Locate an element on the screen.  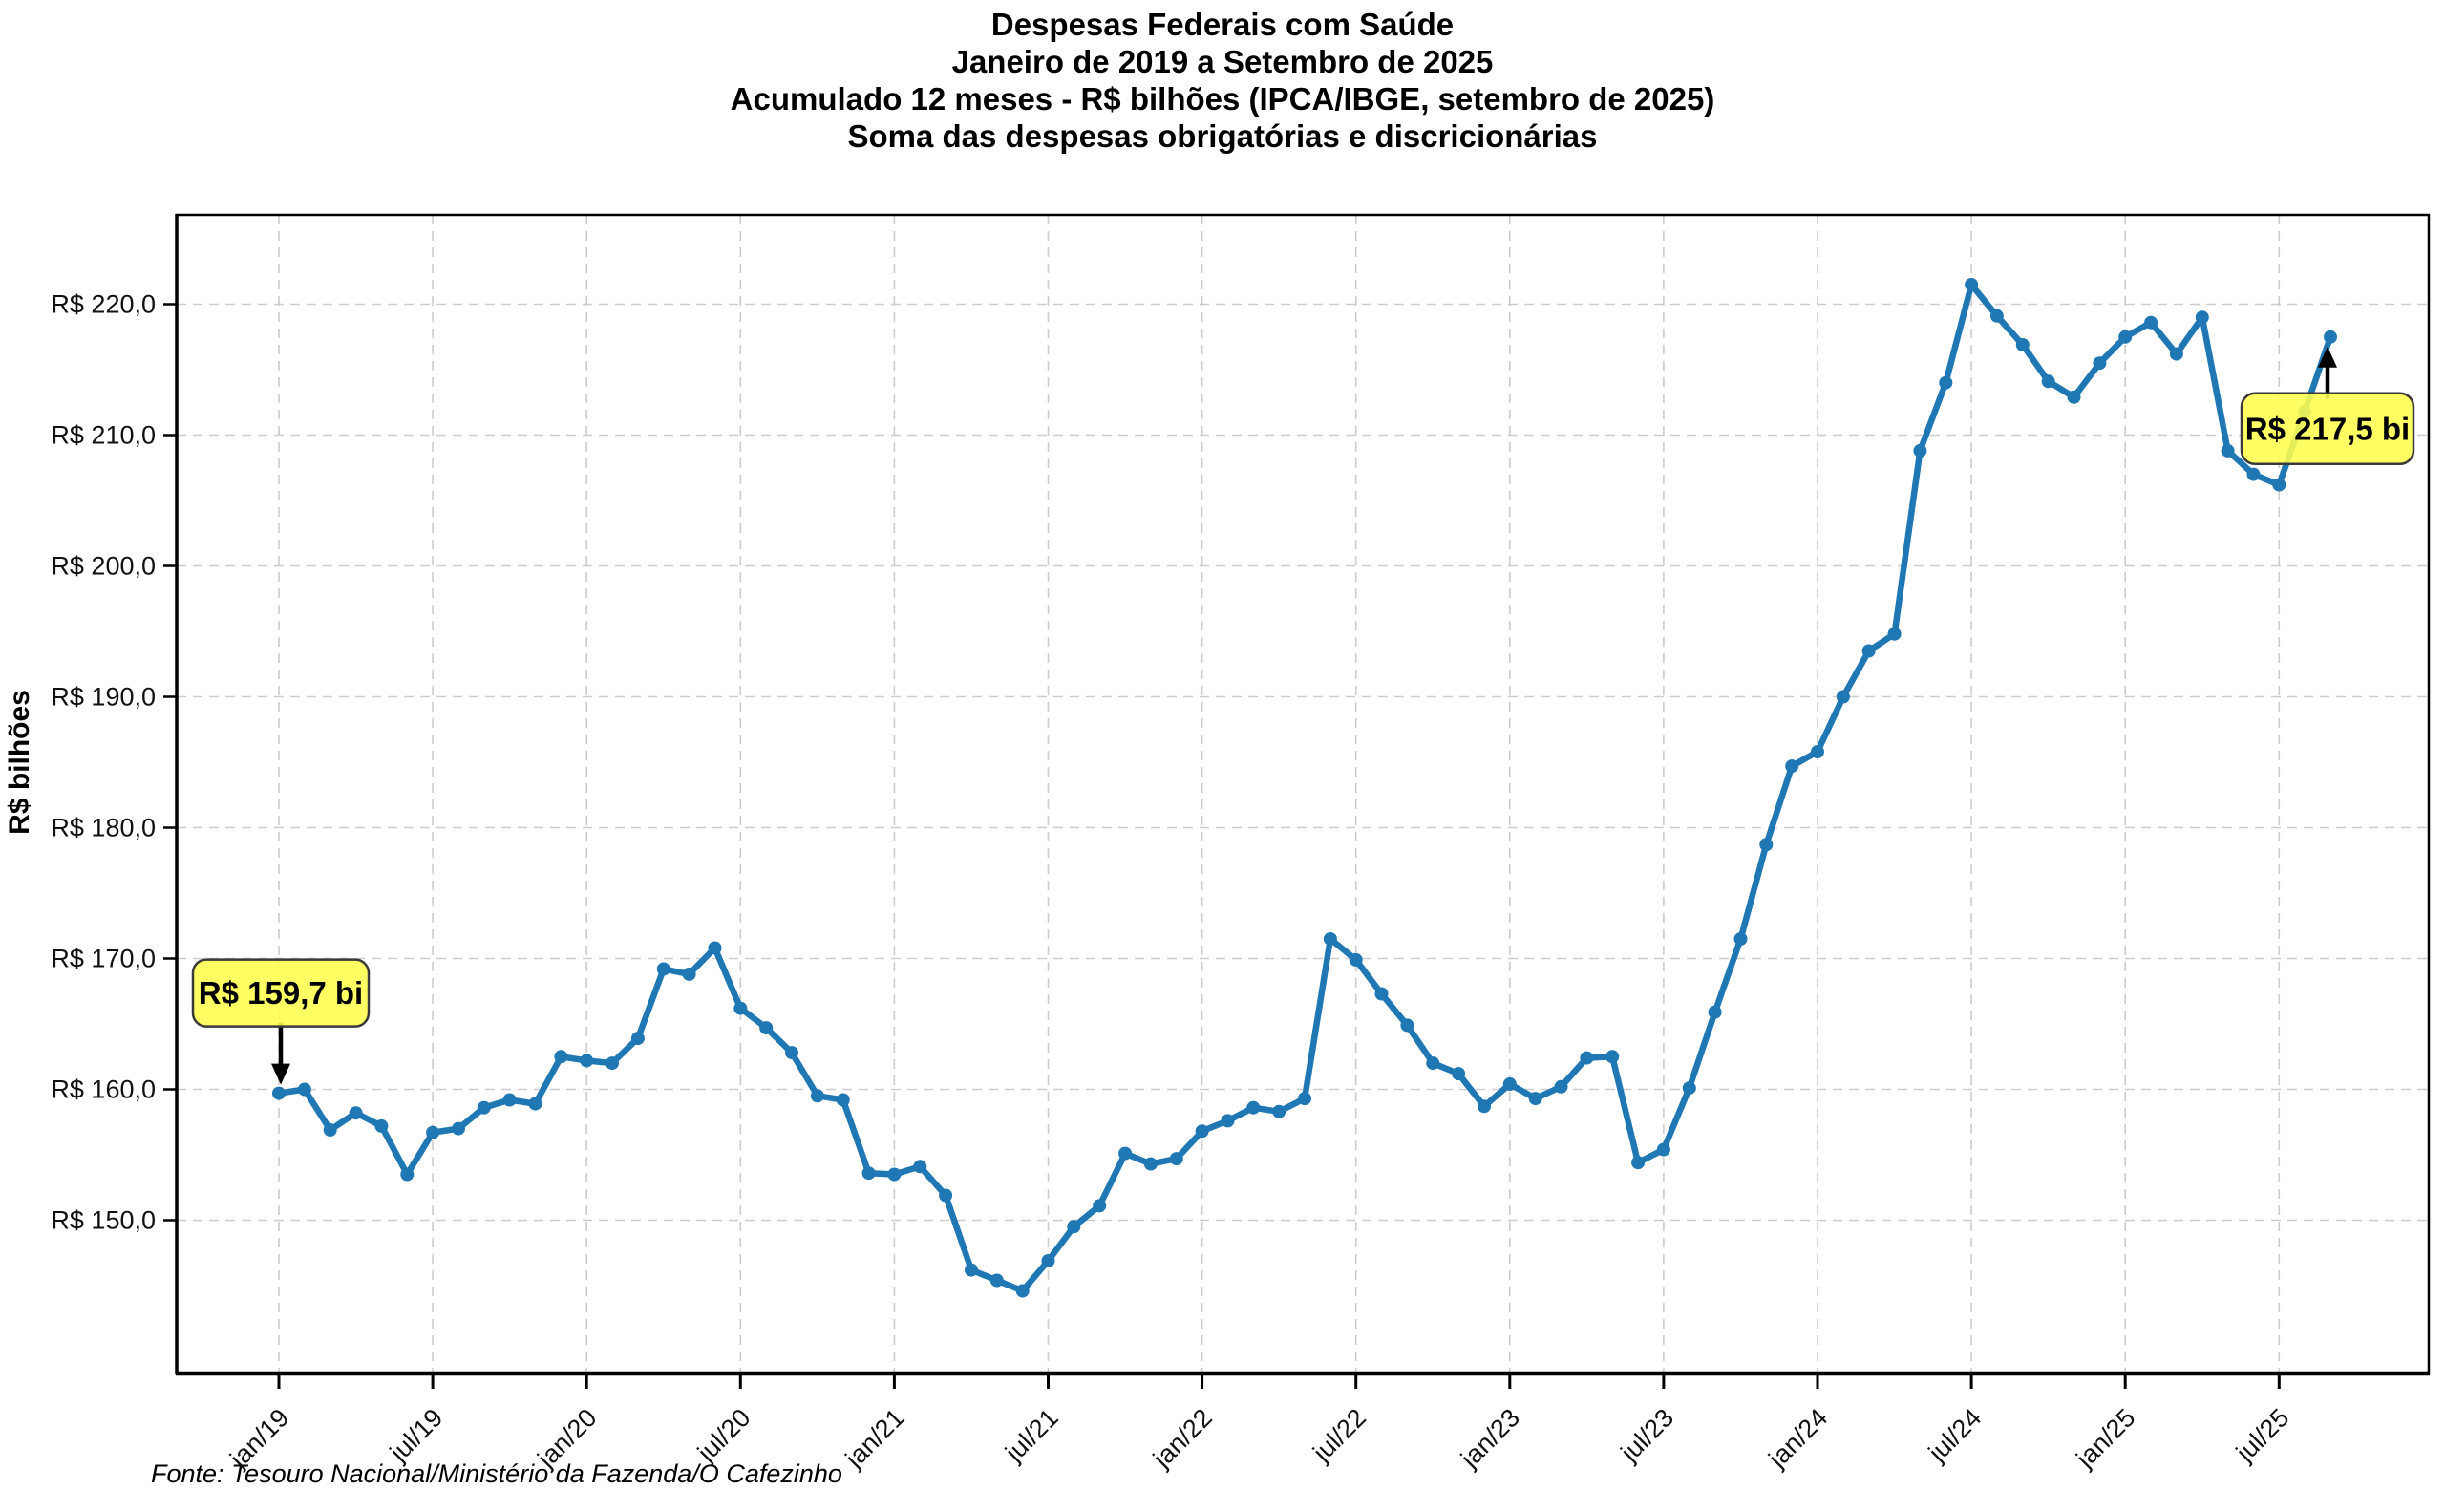
y-tick-label: R$ 160,0 is located at coordinates (104, 1089).